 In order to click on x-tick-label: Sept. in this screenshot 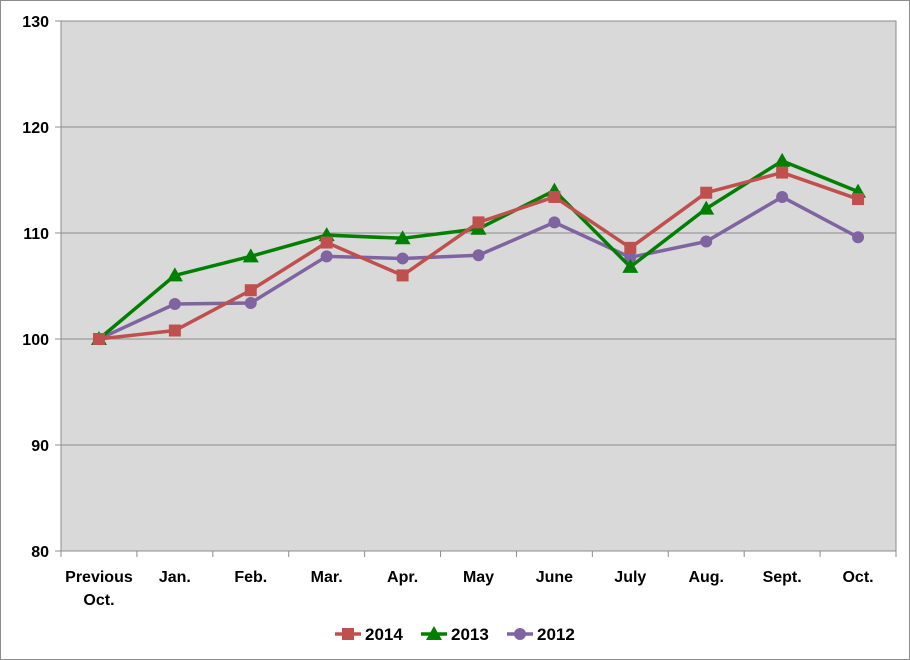, I will do `click(782, 577)`.